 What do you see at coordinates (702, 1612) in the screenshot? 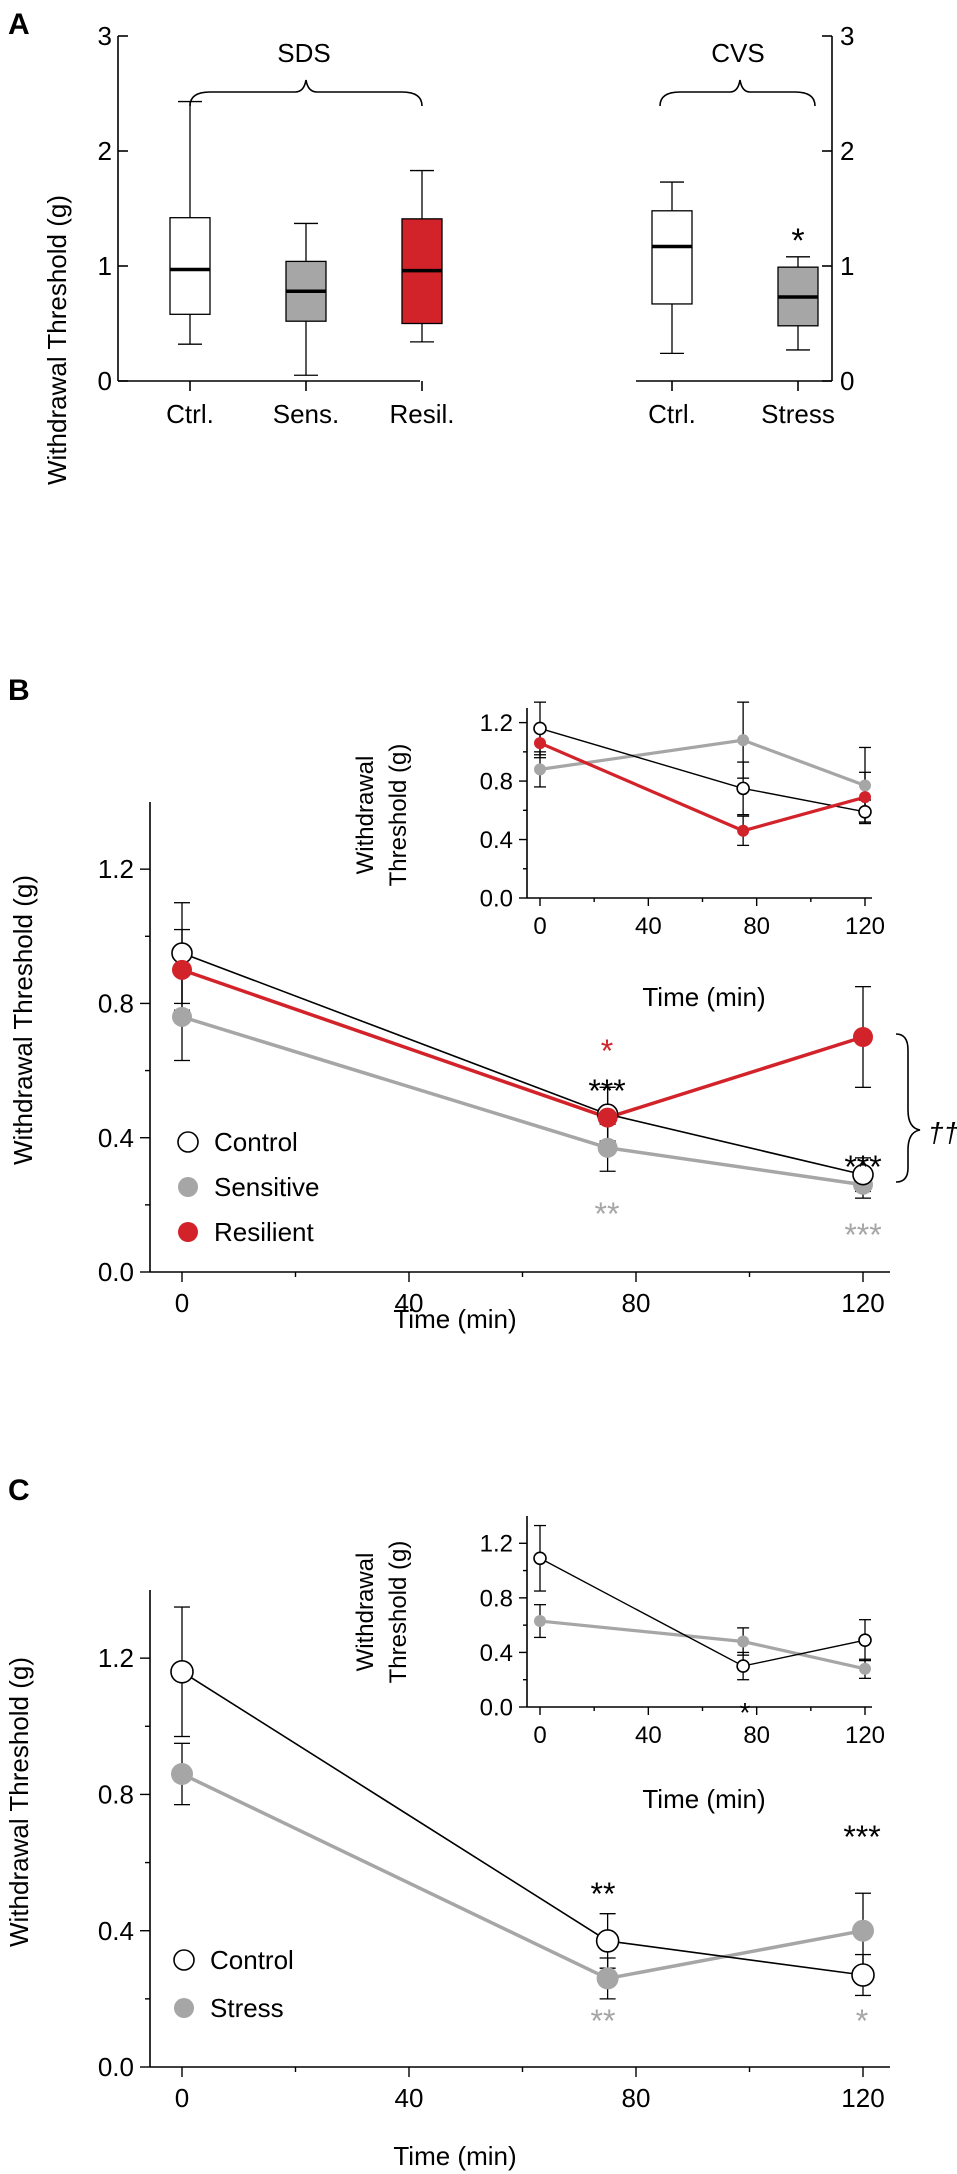
I see `ci-line-control` at bounding box center [702, 1612].